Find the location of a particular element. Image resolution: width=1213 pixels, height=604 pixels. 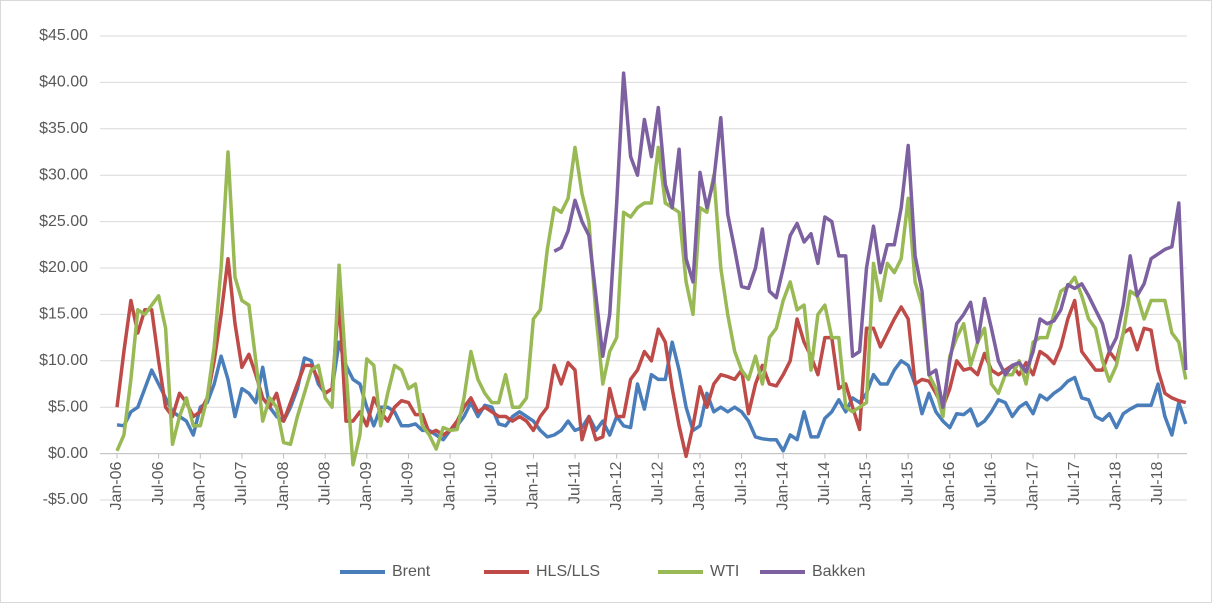

y-tick-label: -$5.00 is located at coordinates (65, 499).